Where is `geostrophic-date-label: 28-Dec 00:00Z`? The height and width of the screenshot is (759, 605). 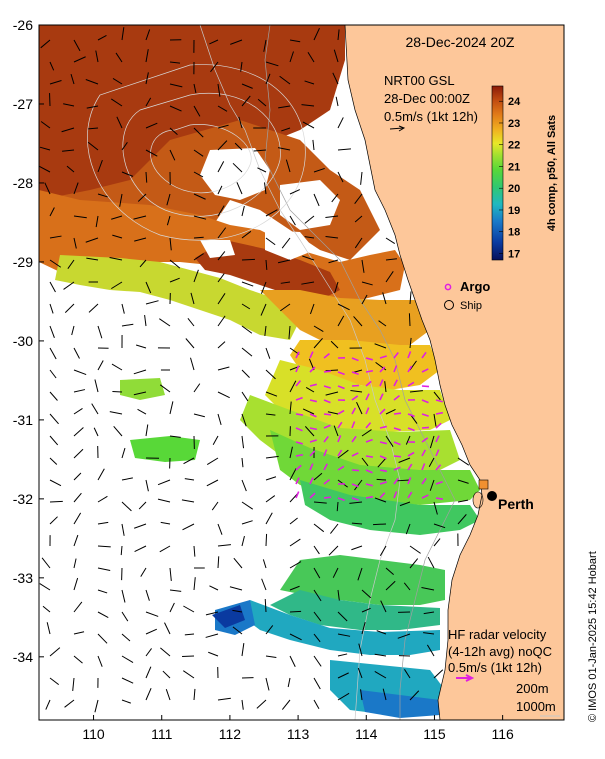 geostrophic-date-label: 28-Dec 00:00Z is located at coordinates (427, 98).